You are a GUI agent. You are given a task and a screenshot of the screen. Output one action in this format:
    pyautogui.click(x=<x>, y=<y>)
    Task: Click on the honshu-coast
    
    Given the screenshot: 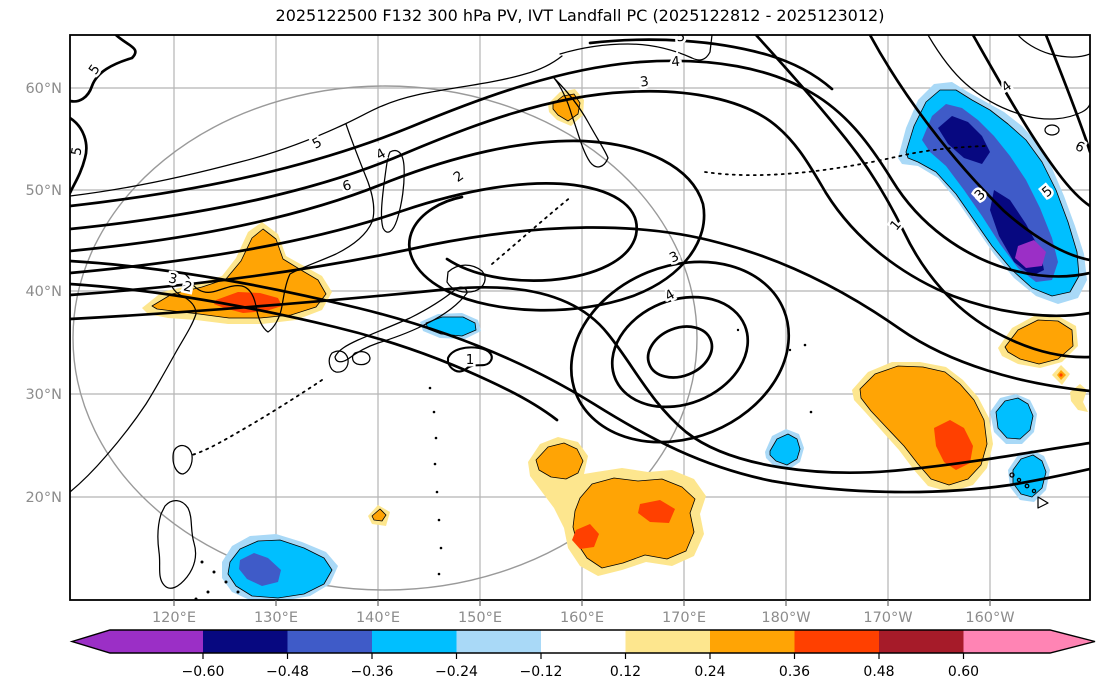 What is the action you would take?
    pyautogui.click(x=401, y=324)
    